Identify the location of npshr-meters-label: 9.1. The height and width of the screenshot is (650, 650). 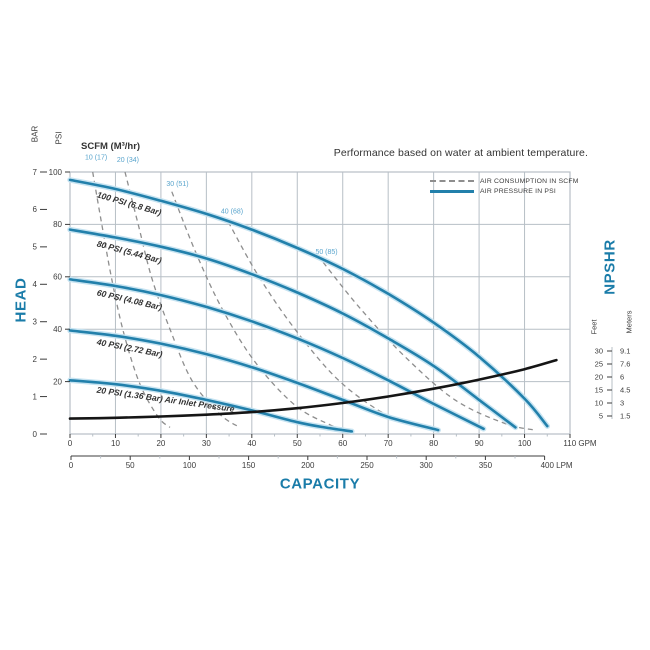
(625, 351).